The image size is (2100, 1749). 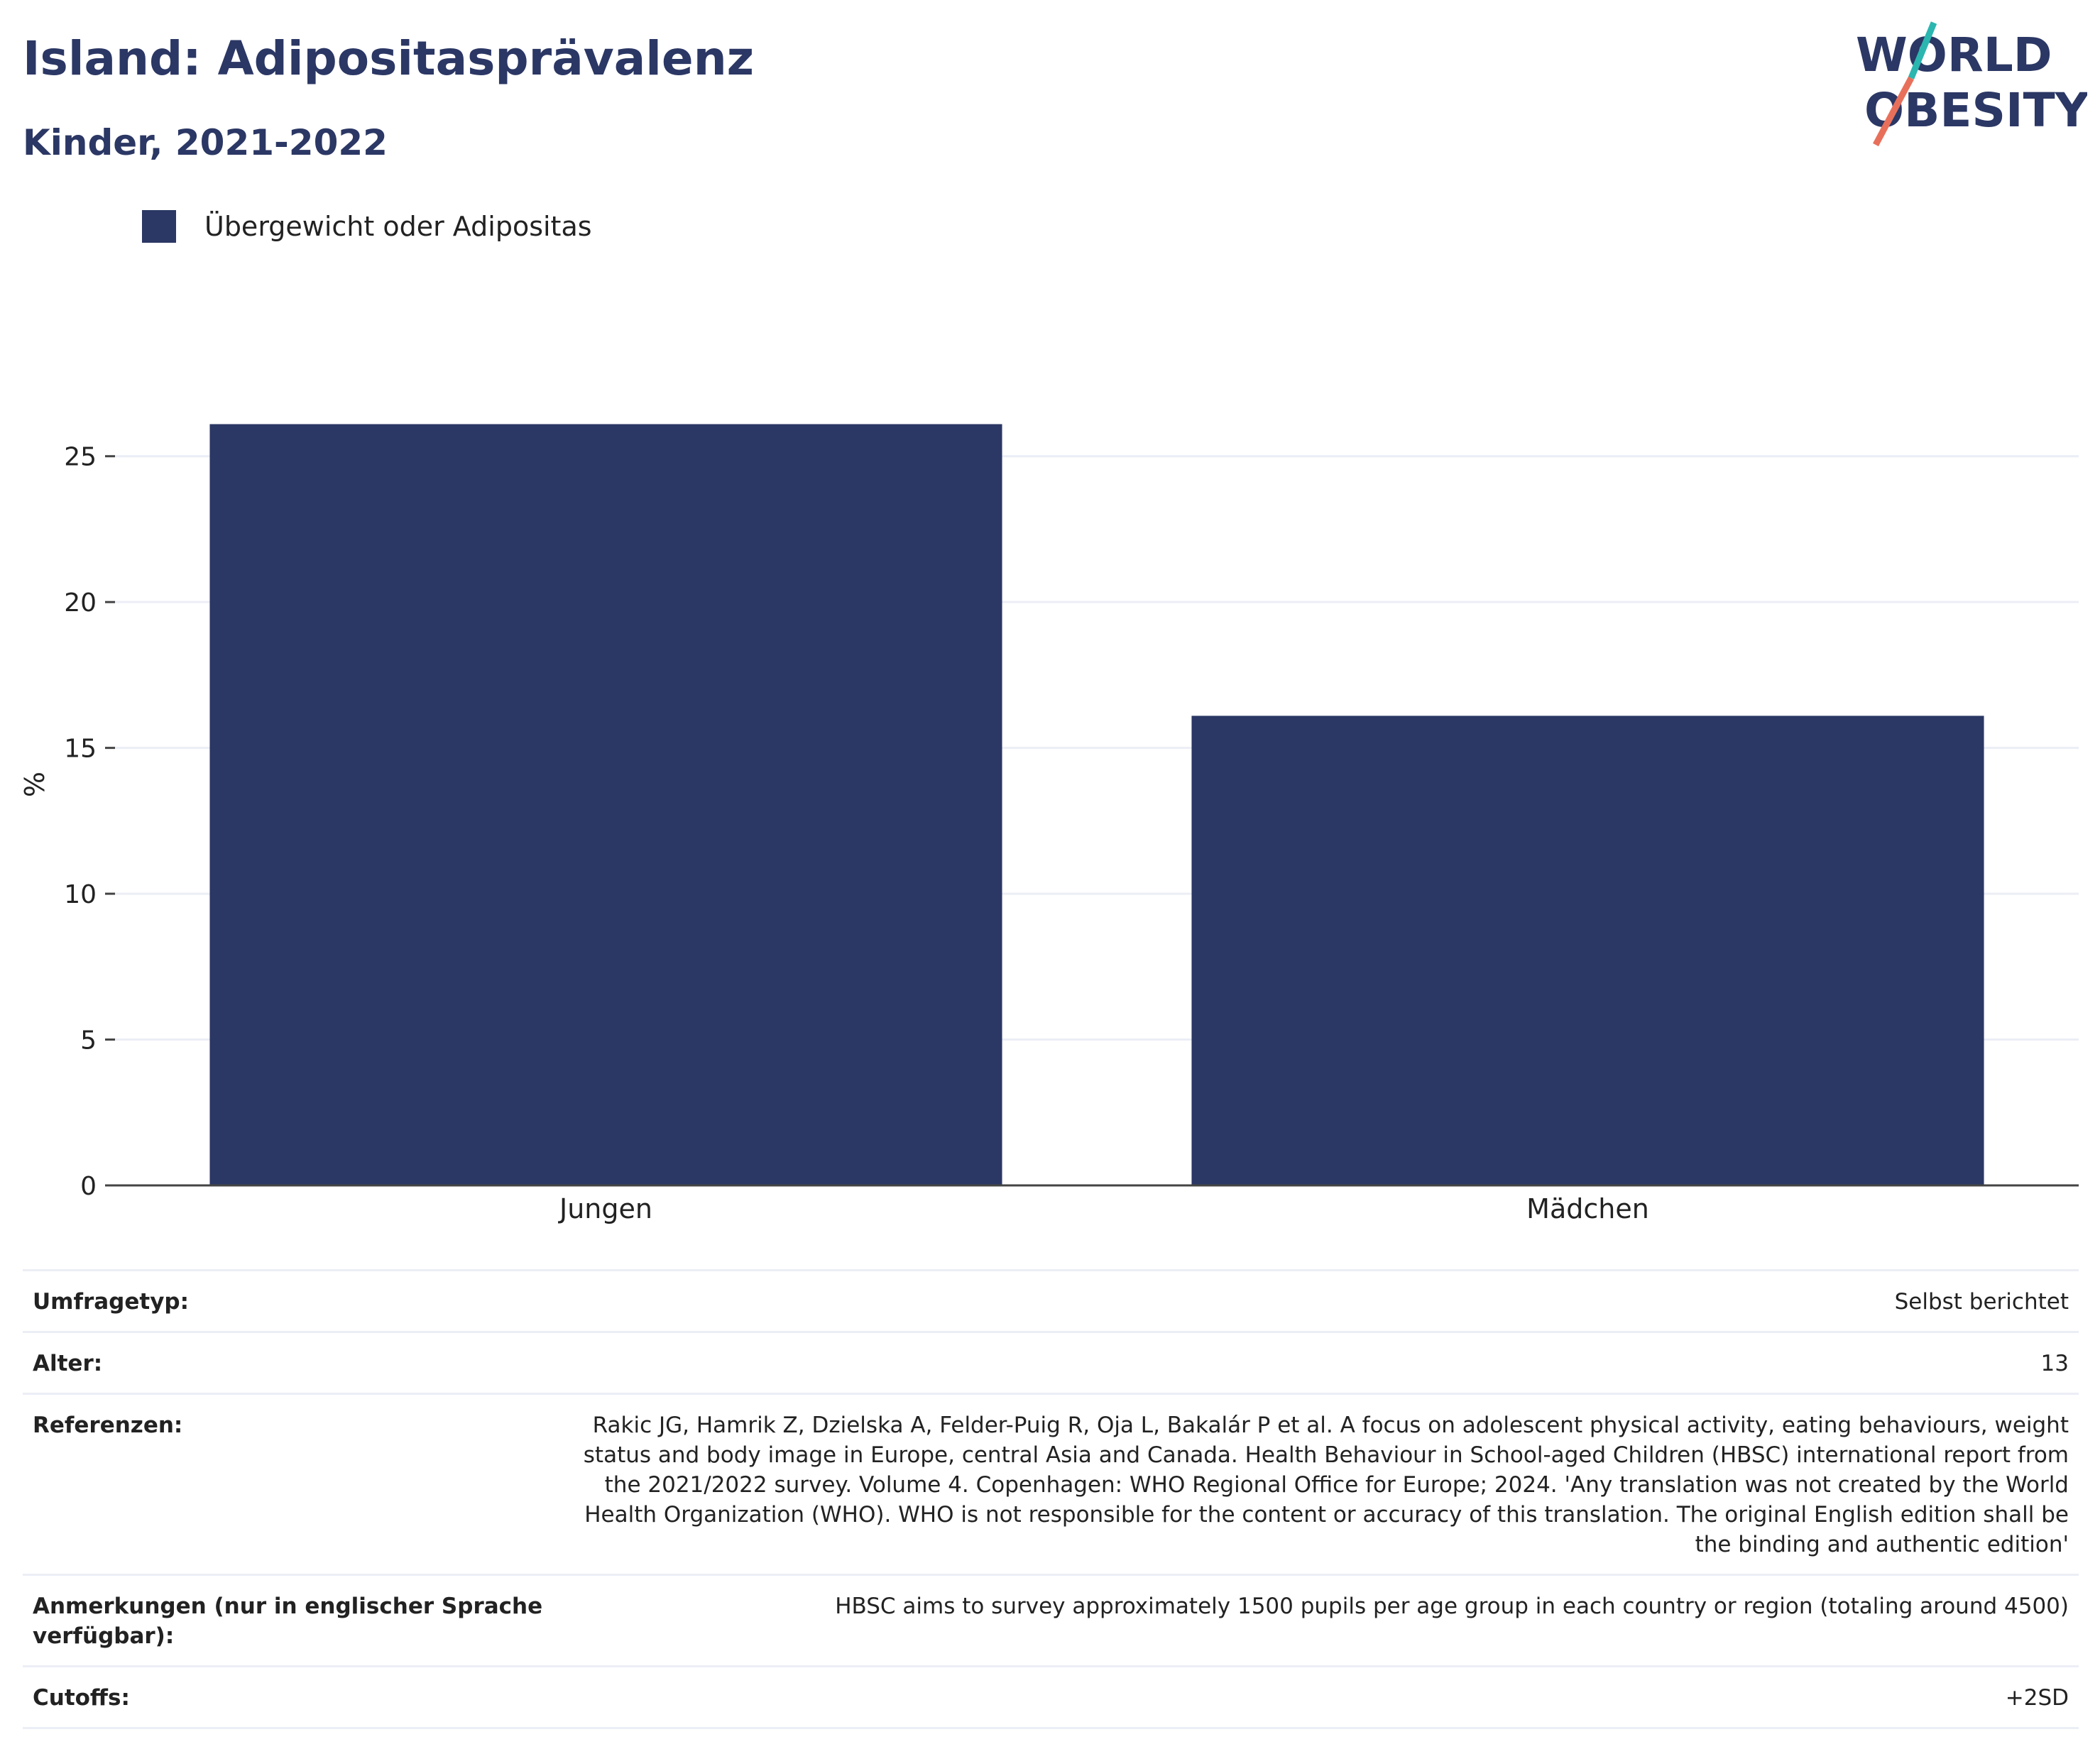 What do you see at coordinates (81, 1698) in the screenshot?
I see `metadata-label: Cutoffs:` at bounding box center [81, 1698].